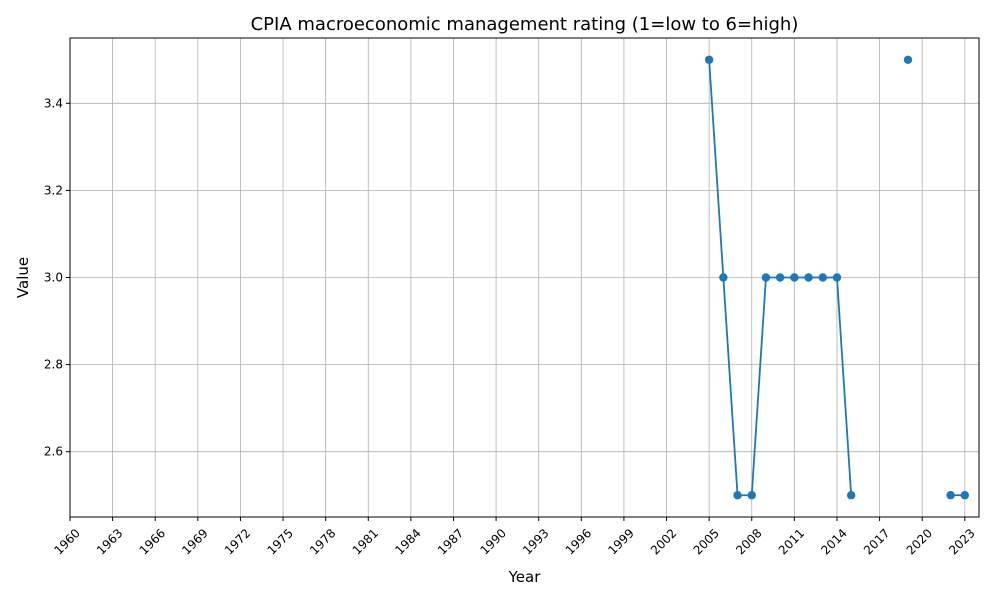 This screenshot has width=1000, height=600. I want to click on x-tick-label: 1972, so click(237, 541).